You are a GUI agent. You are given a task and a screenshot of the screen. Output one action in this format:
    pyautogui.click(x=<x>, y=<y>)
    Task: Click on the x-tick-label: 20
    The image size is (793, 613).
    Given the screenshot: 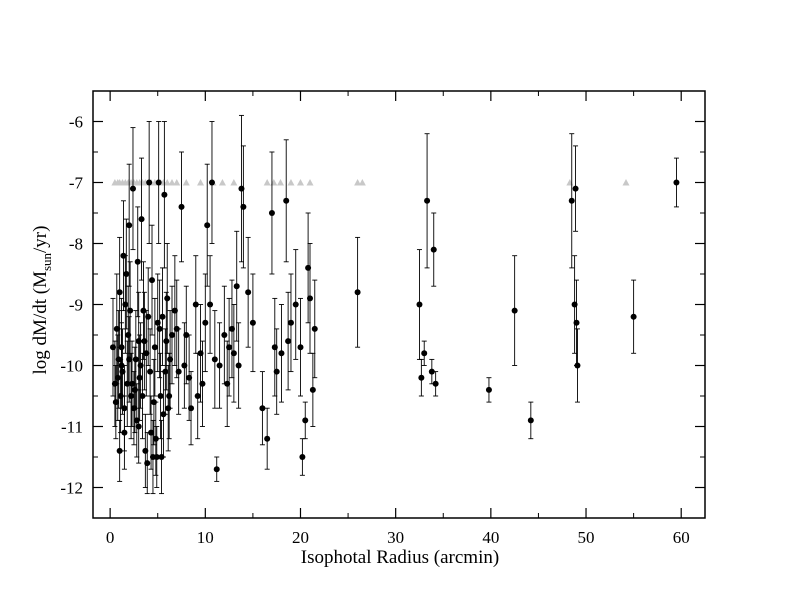 What is the action you would take?
    pyautogui.click(x=300, y=537)
    